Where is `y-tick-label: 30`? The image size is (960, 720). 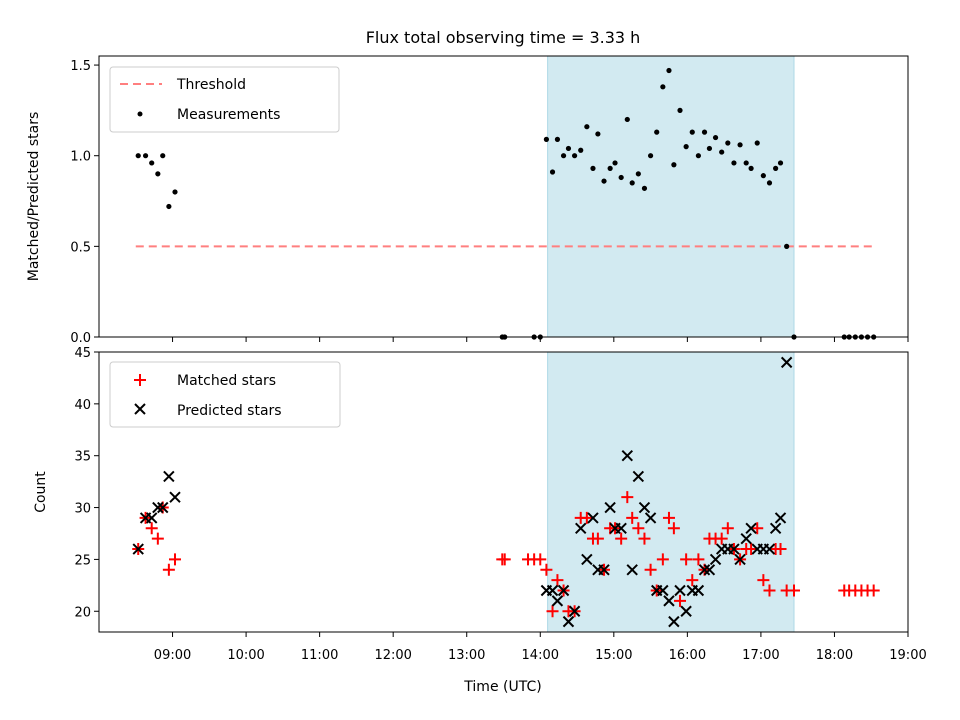
y-tick-label: 30 is located at coordinates (82, 509).